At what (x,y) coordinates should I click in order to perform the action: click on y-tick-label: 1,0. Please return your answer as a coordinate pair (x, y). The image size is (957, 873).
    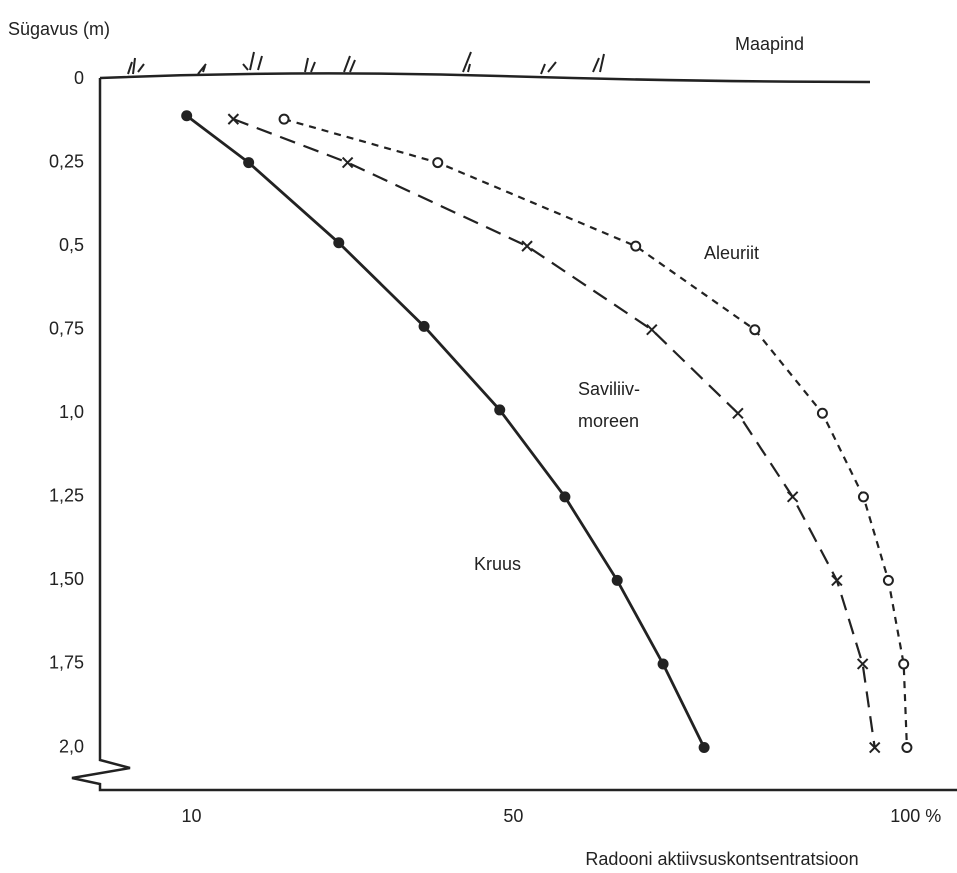
    Looking at the image, I should click on (71, 412).